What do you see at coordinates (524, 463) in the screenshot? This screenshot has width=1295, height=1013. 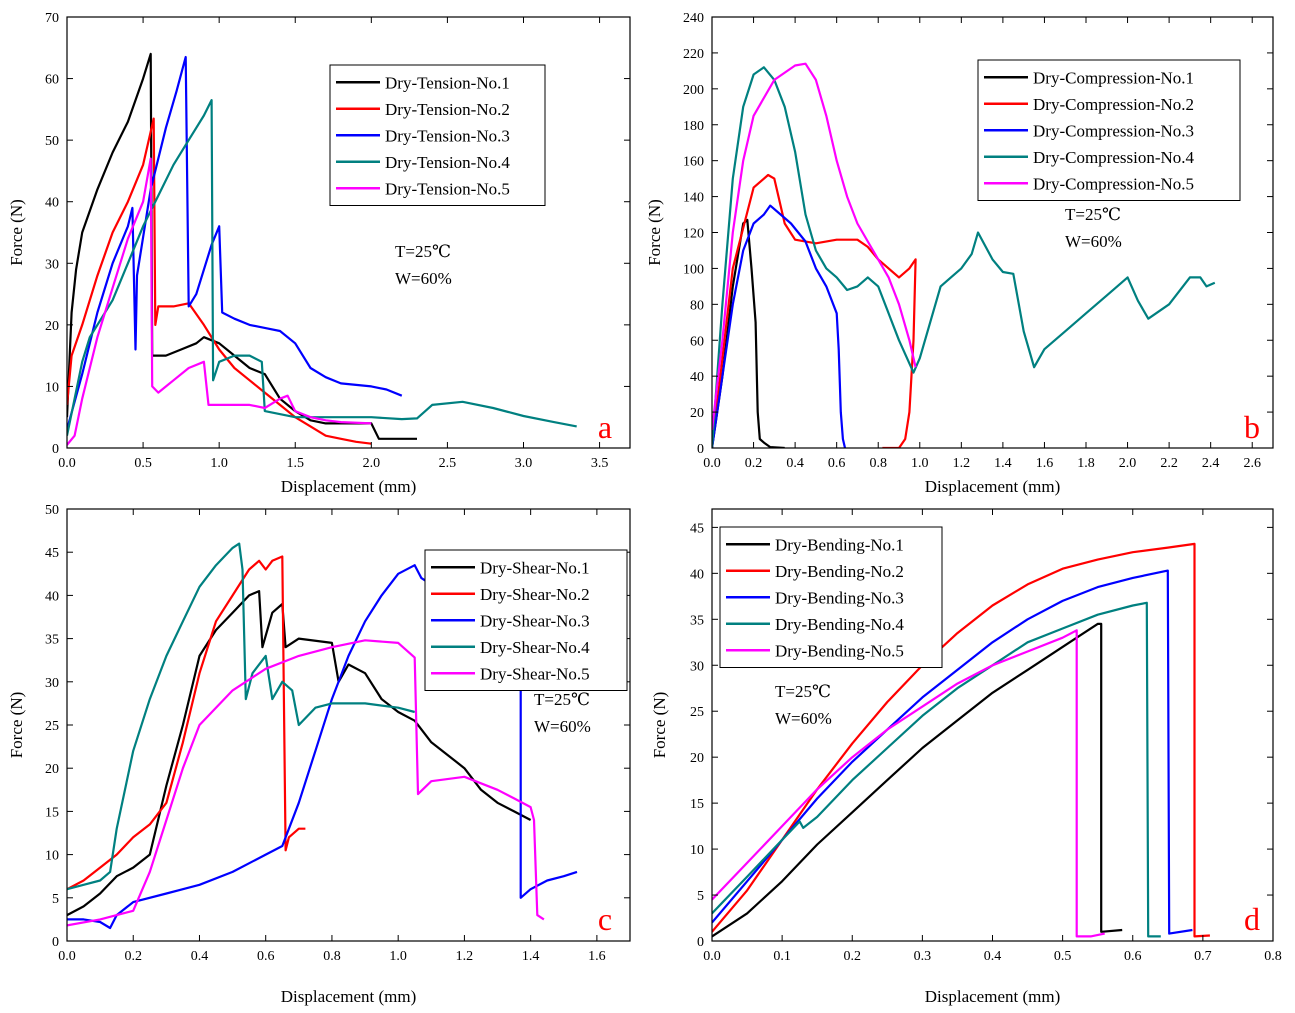 I see `x-tick-label: 3.0` at bounding box center [524, 463].